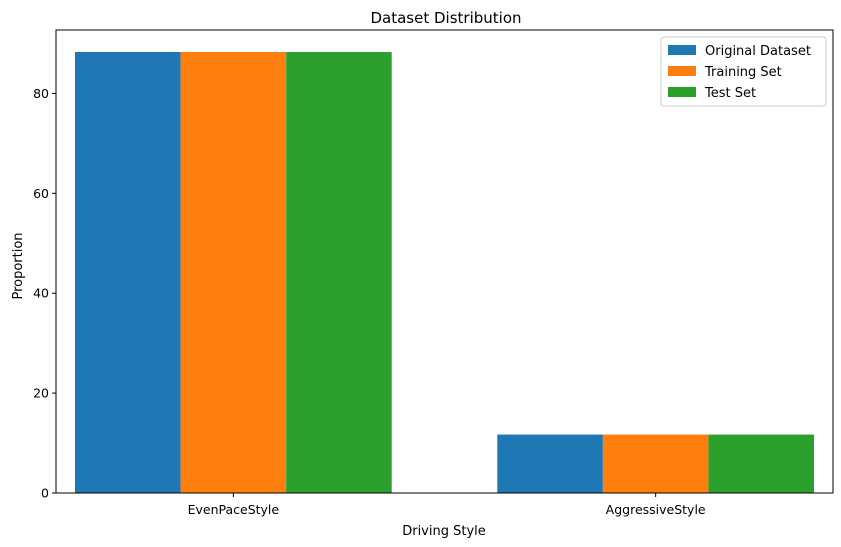  I want to click on legend-frame, so click(743, 71).